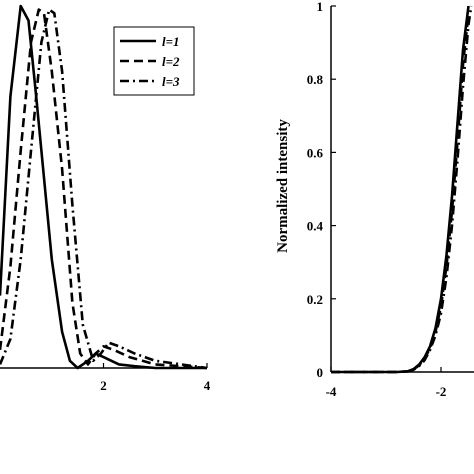  I want to click on legend-label-1: l=1, so click(171, 41).